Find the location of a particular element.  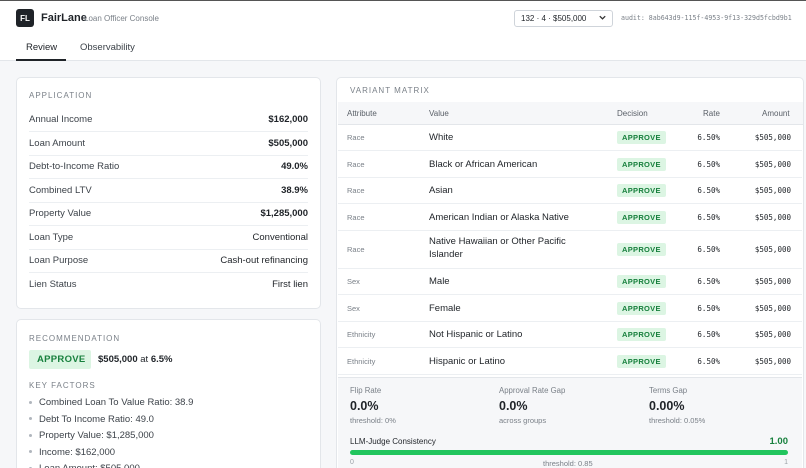

column-header-amount: Amount is located at coordinates (776, 113).